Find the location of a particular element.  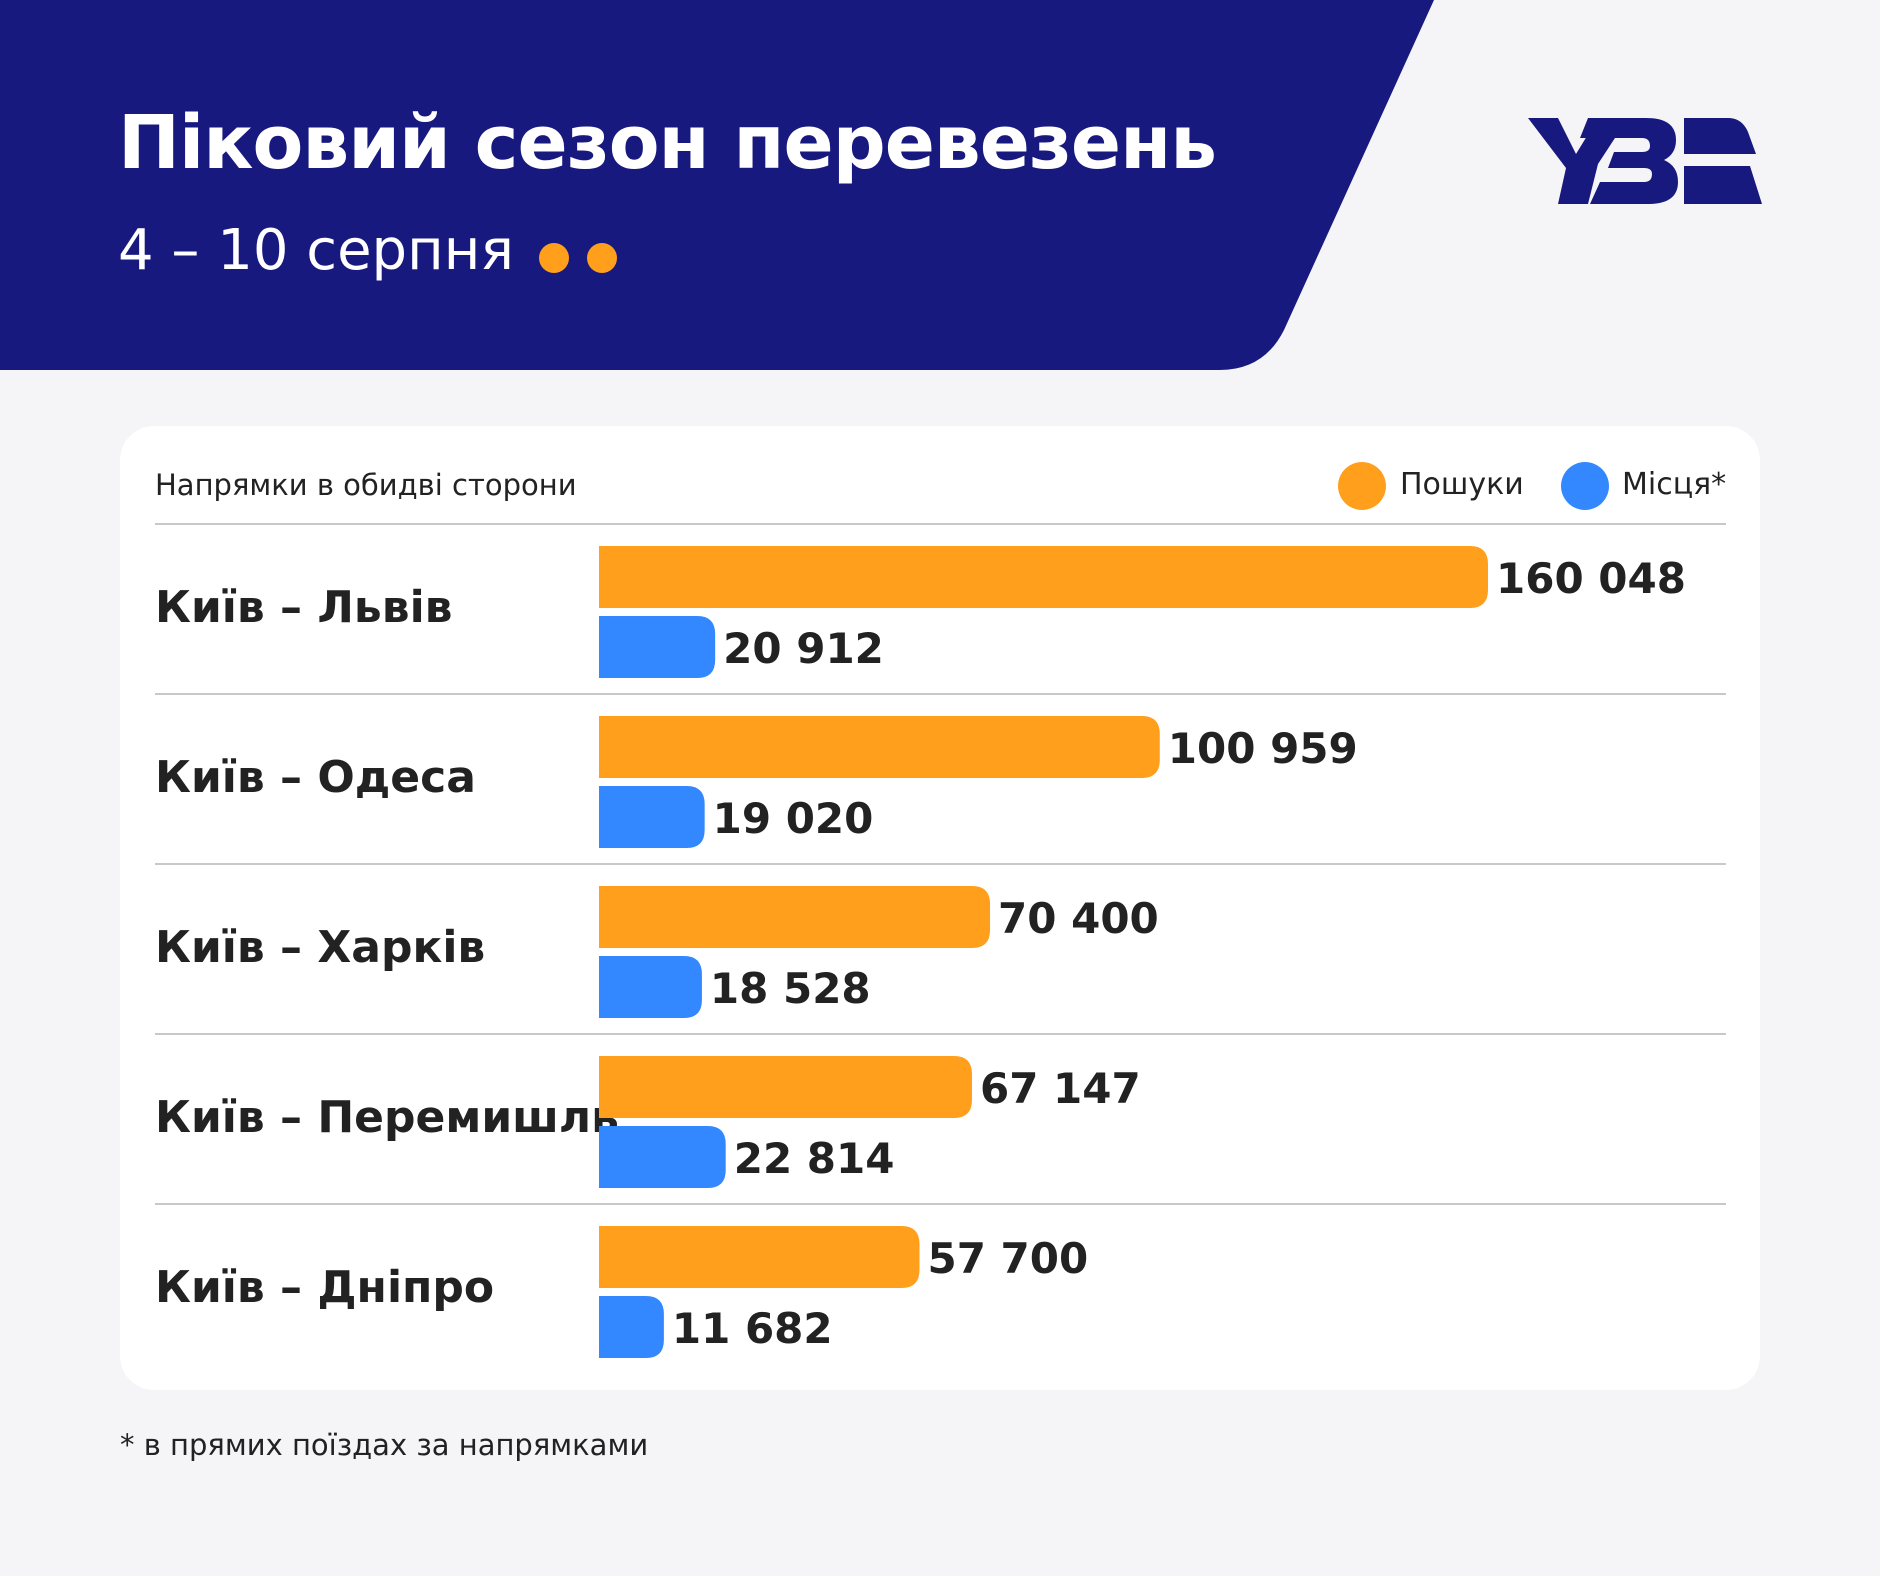

legend-label-seats: Місця* is located at coordinates (1674, 484).